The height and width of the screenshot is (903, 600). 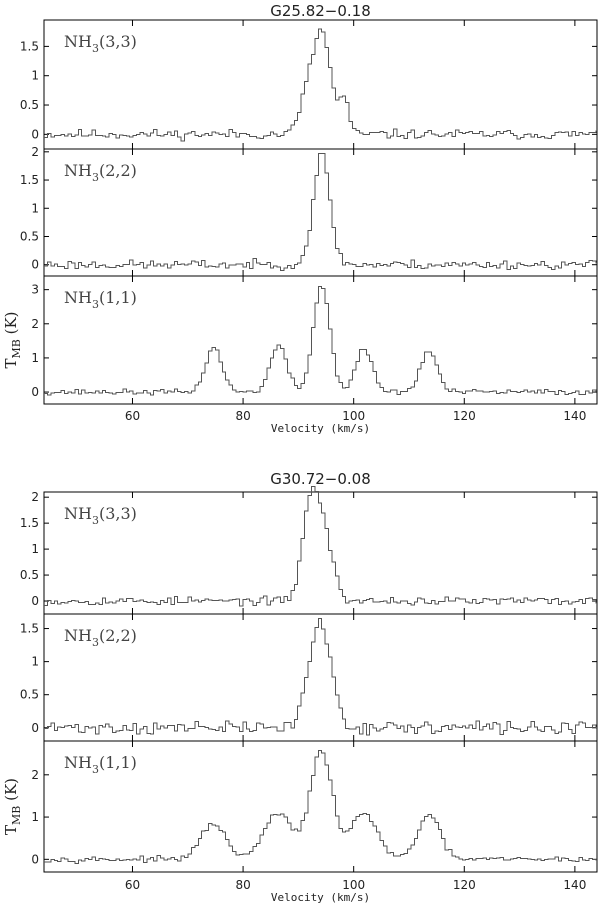 I want to click on spectrum-panel-33: 0 0.5 1 1.5 NH3(3,3), so click(x=309, y=84).